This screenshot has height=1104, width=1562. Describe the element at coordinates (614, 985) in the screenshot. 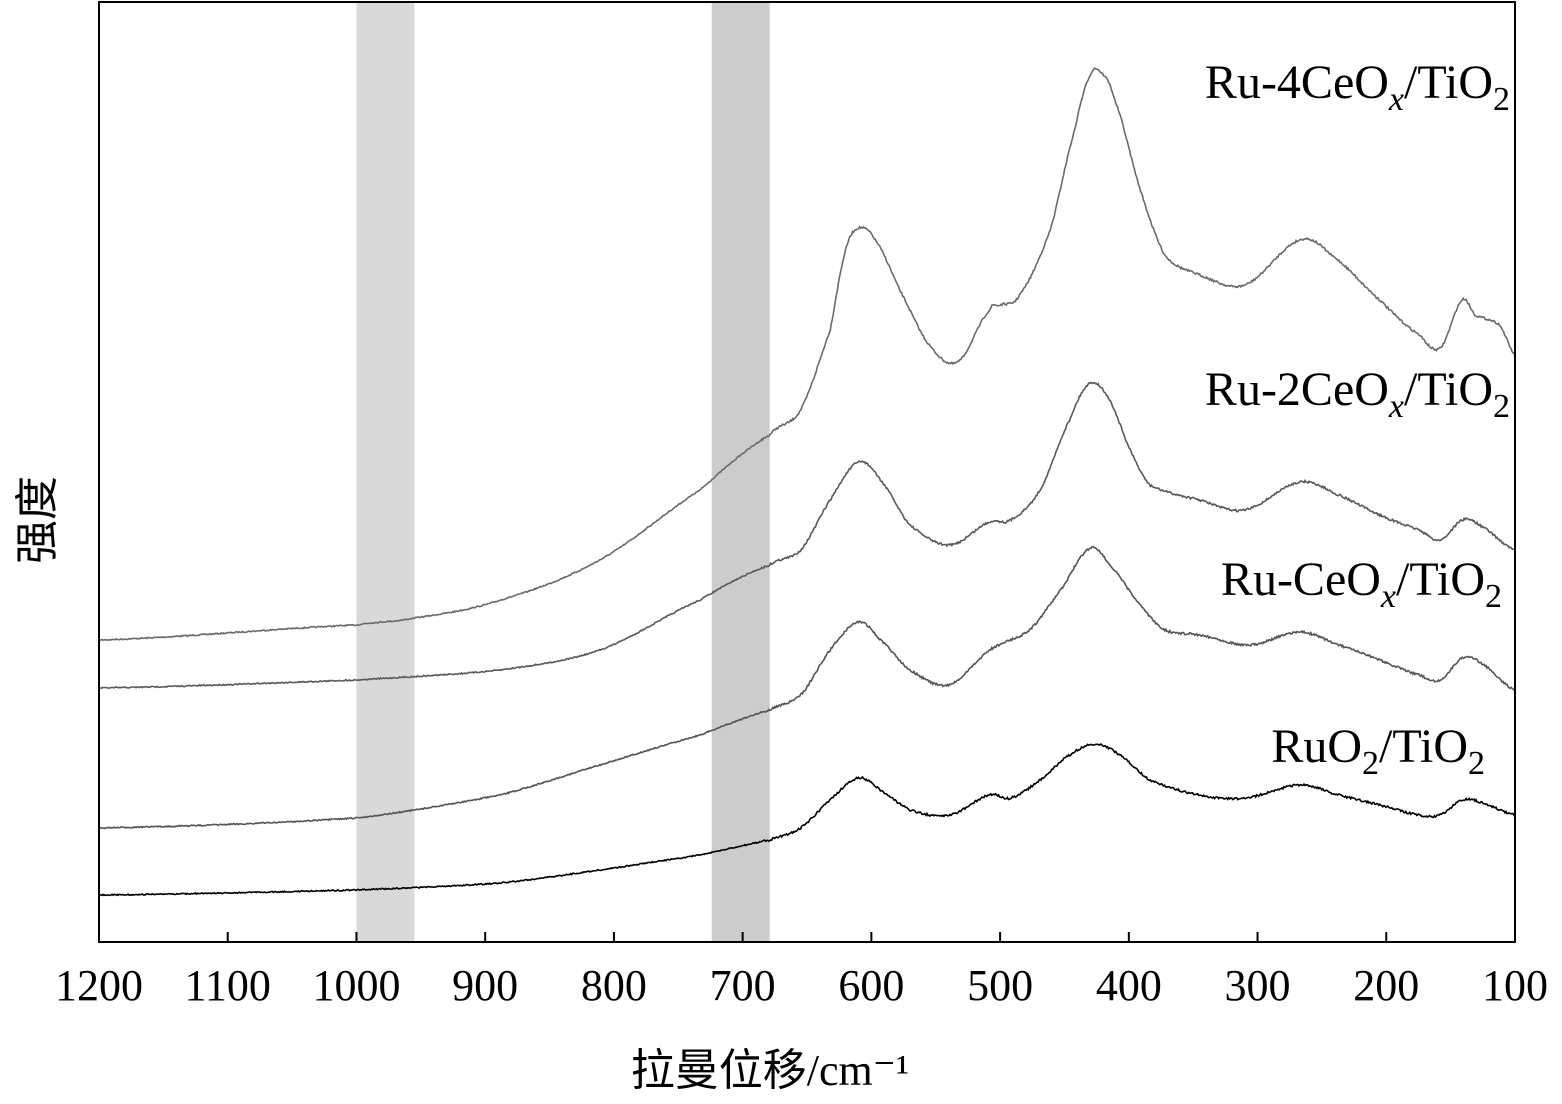

I see `x-tick-label: 800` at that location.